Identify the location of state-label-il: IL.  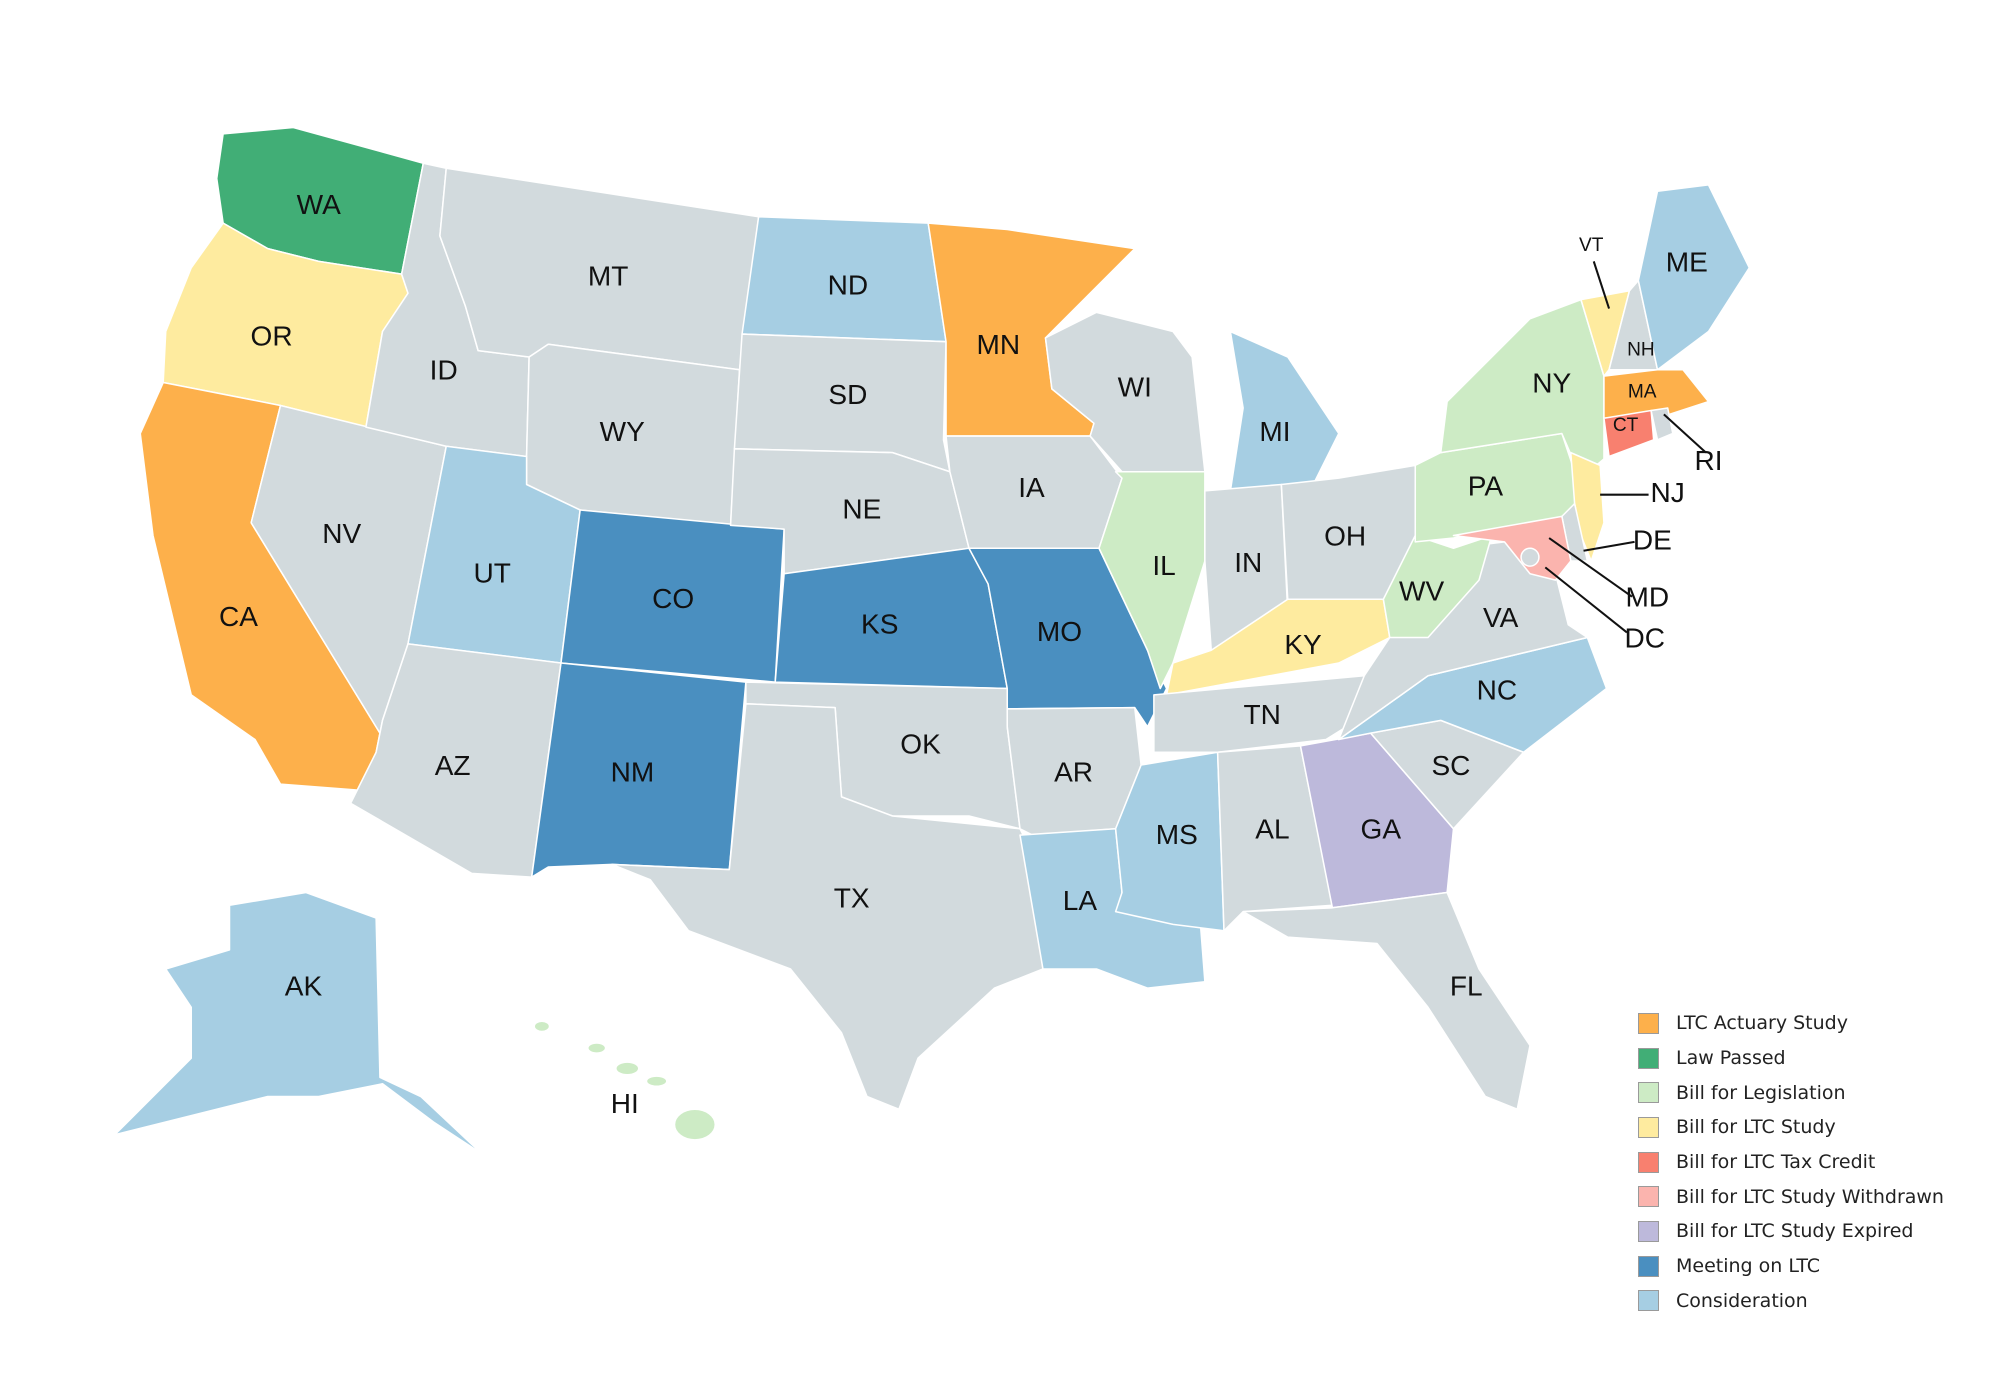
(1163, 565).